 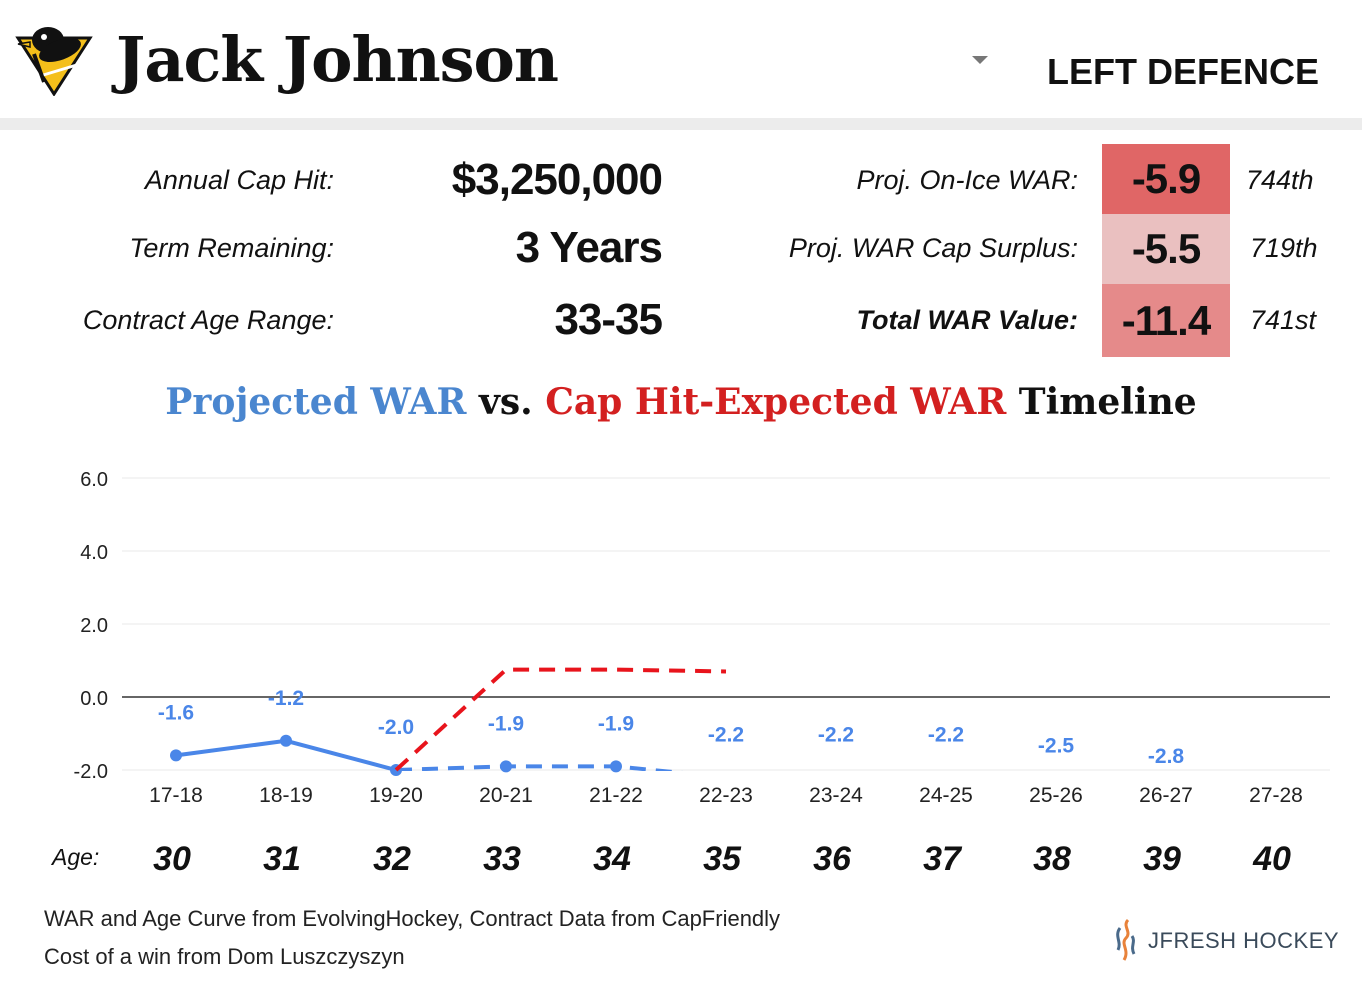 I want to click on age-value: 39, so click(x=1162, y=859).